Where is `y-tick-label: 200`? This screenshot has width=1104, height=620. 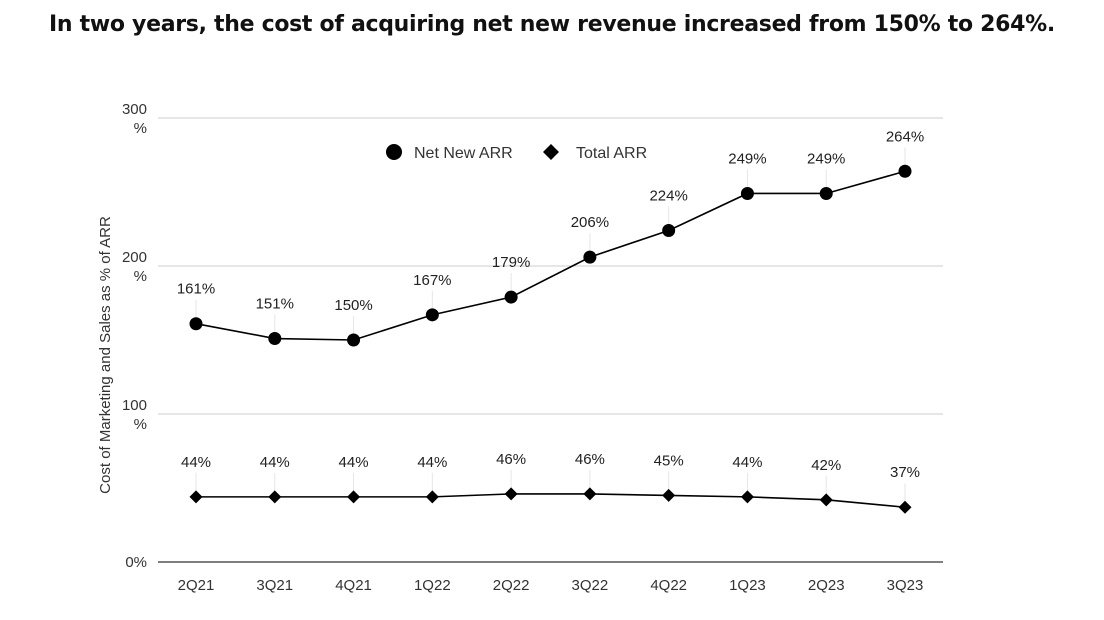
y-tick-label: 200 is located at coordinates (134, 257).